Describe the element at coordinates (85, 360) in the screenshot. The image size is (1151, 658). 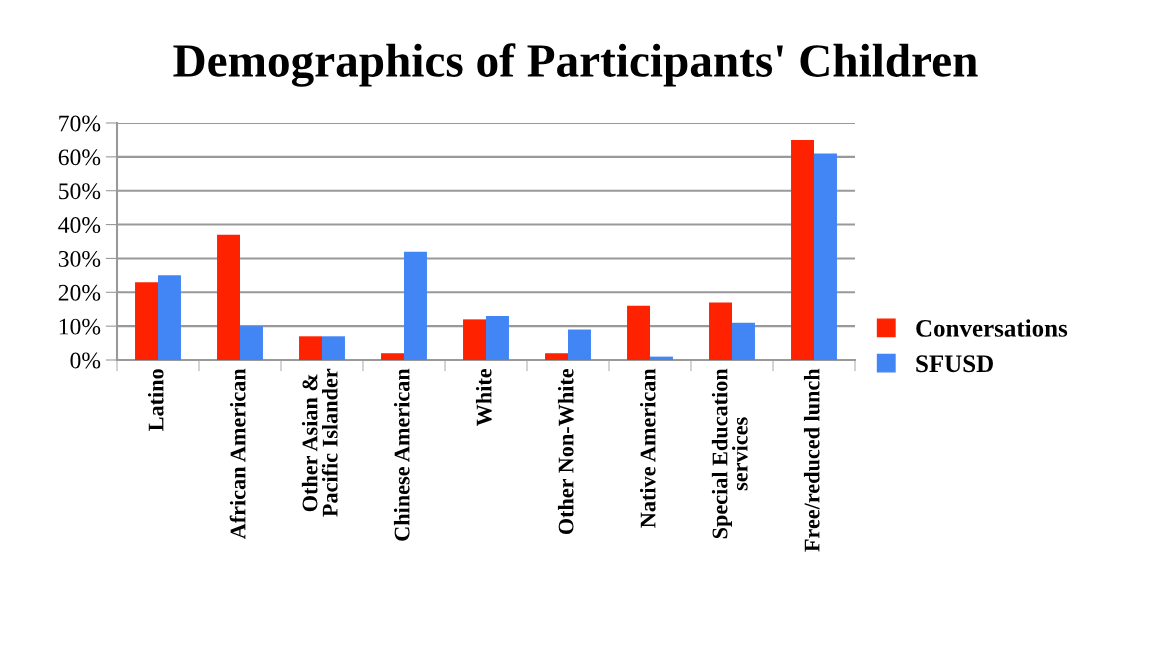
I see `y-tick-label: 0%` at that location.